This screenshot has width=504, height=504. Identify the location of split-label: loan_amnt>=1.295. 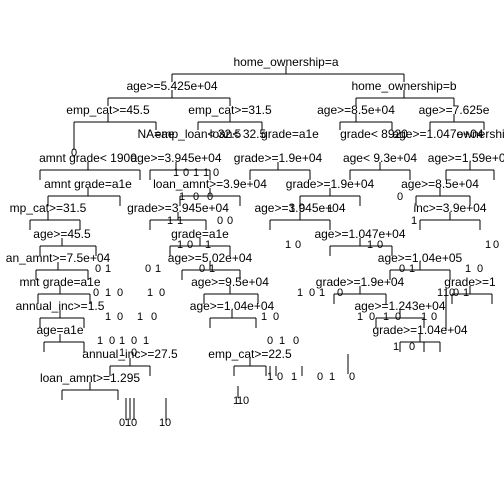
(90, 378).